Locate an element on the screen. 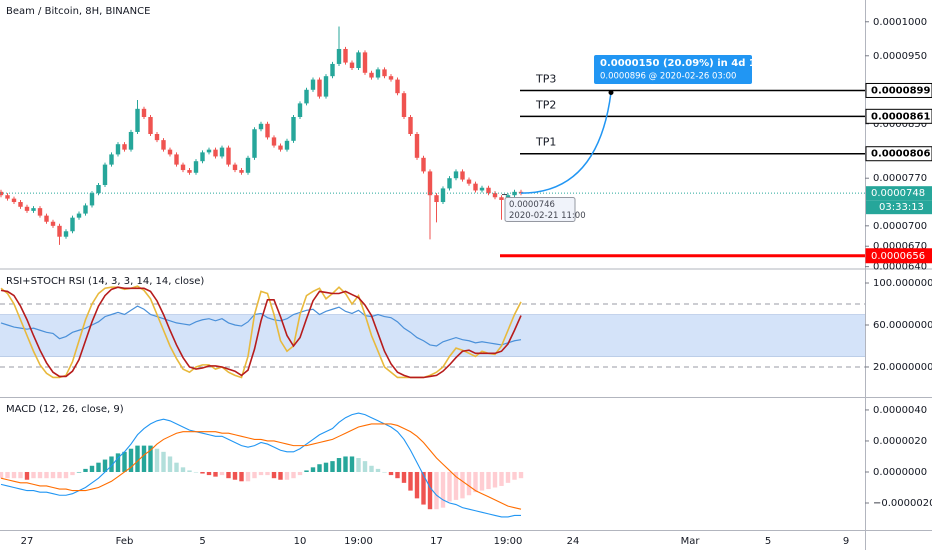 This screenshot has width=932, height=550. y-tick-label: 100.0000000 is located at coordinates (902, 283).